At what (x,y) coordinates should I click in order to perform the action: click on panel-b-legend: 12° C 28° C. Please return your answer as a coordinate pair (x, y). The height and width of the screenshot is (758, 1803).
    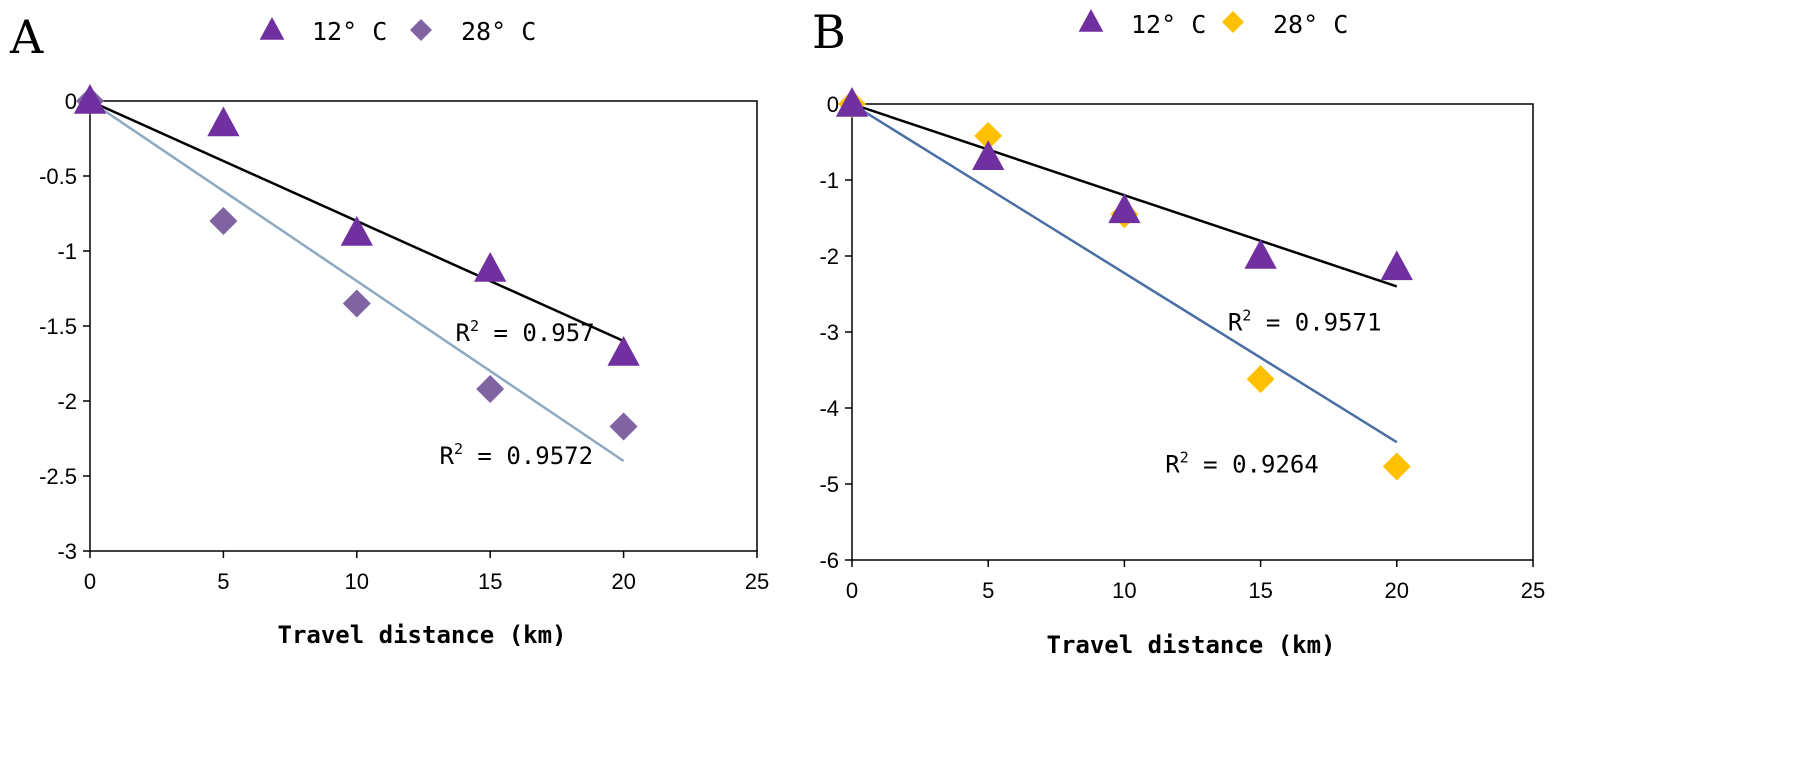
    Looking at the image, I should click on (1213, 24).